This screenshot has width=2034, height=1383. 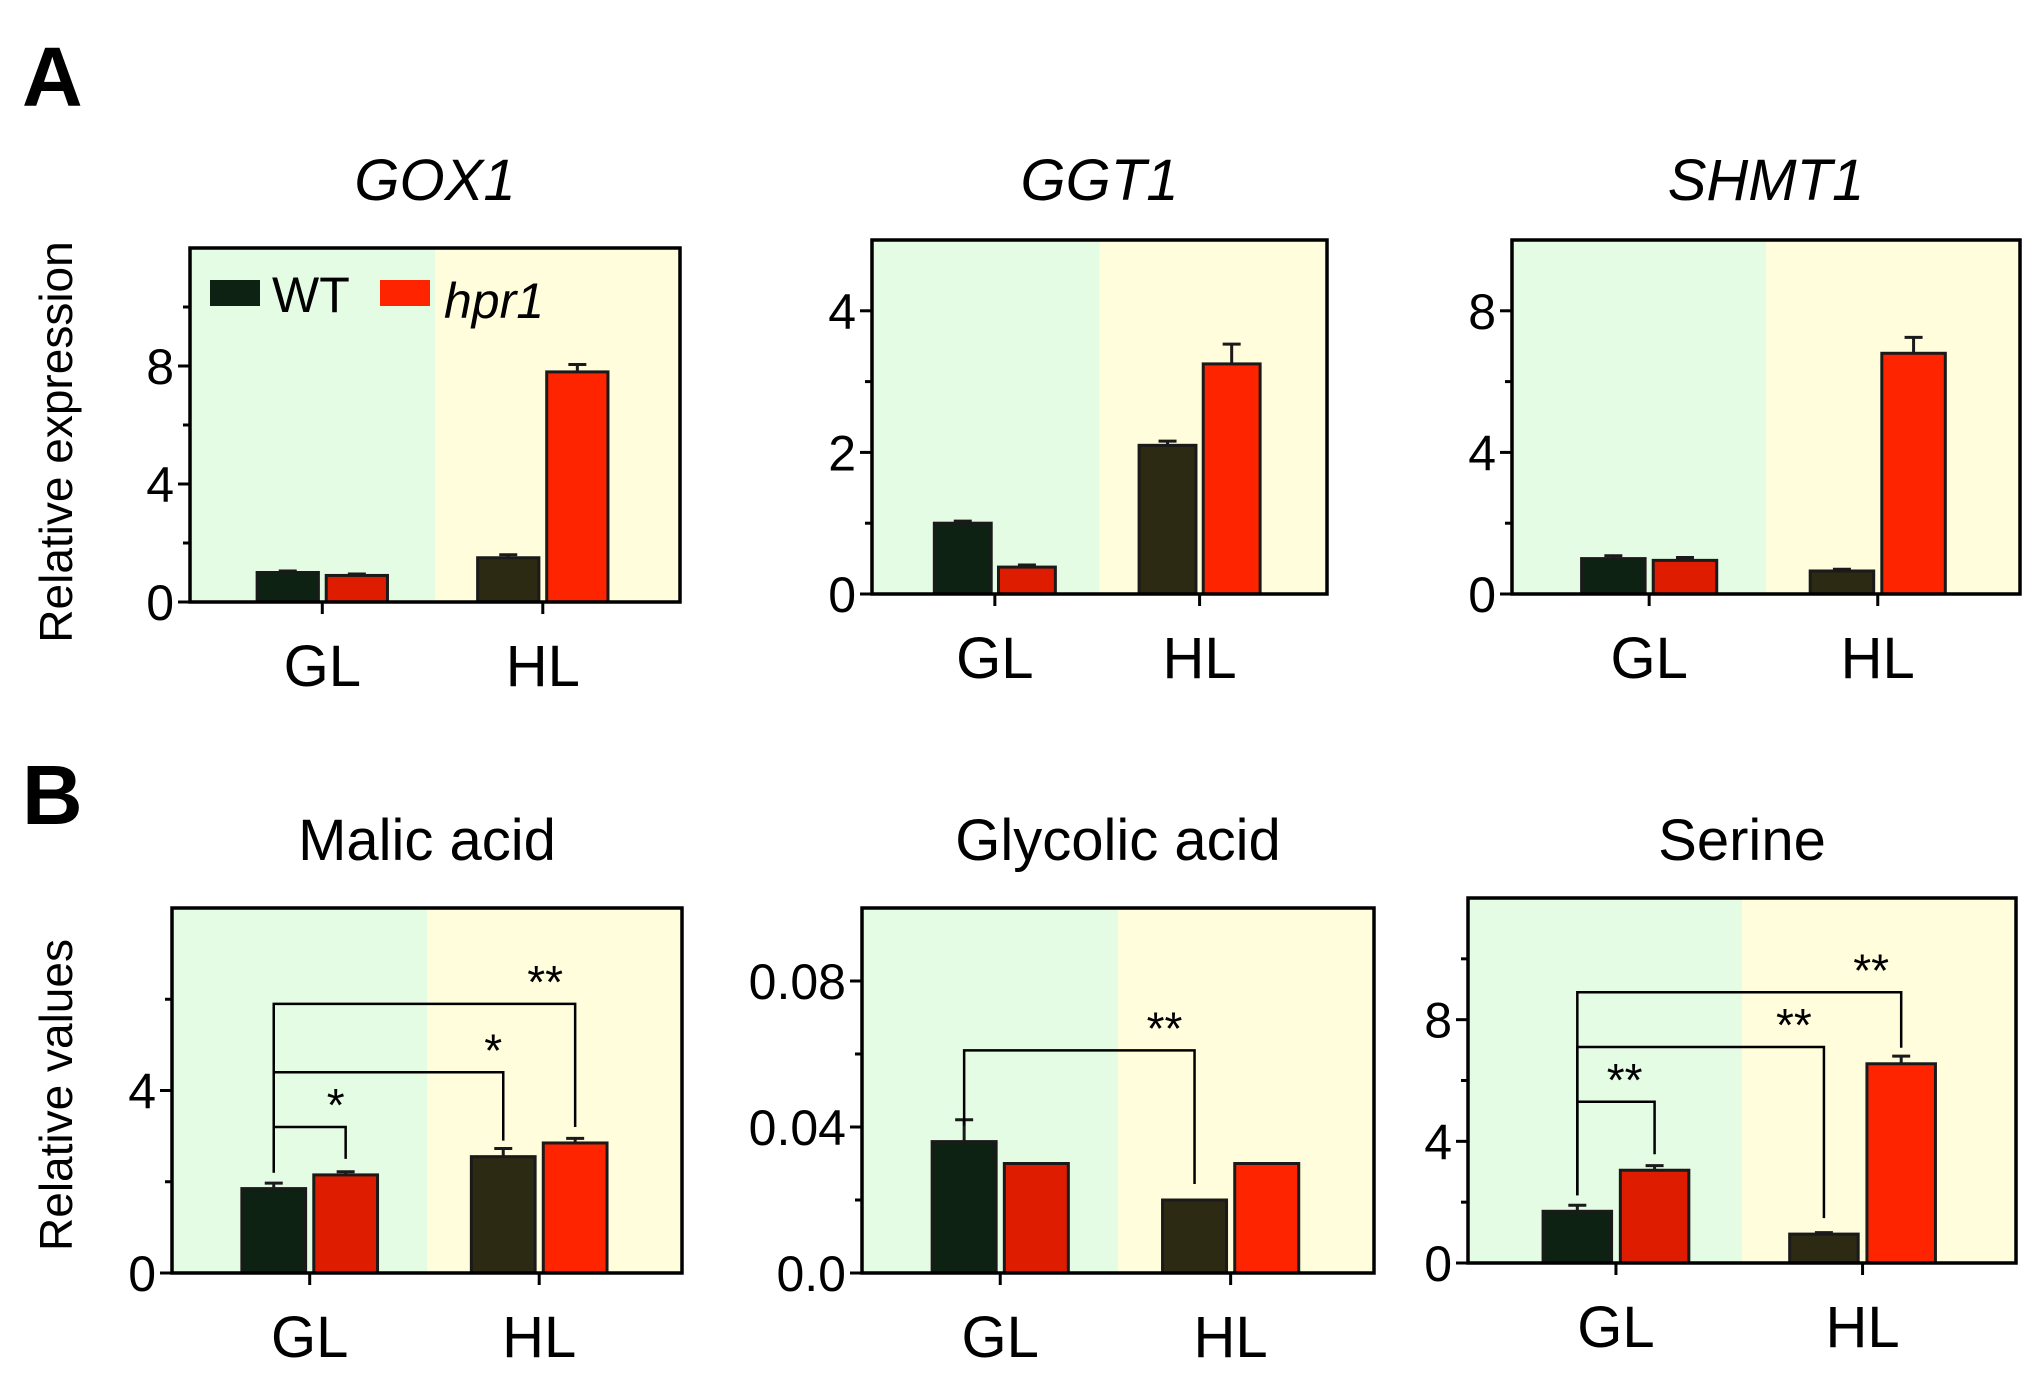 I want to click on panel-label-b: B, so click(x=52, y=795).